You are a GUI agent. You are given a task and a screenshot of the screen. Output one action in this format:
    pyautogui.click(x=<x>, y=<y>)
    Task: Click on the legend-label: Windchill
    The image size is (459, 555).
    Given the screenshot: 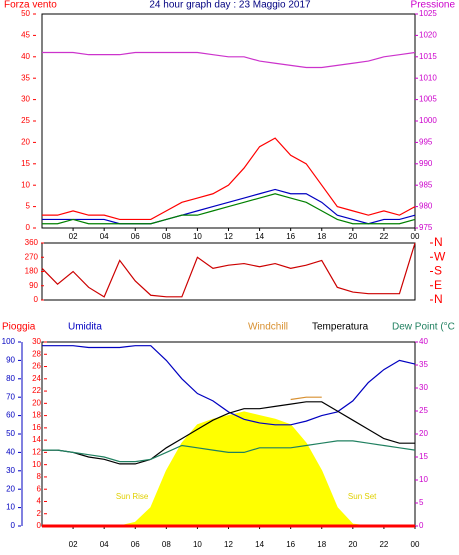 What is the action you would take?
    pyautogui.click(x=268, y=327)
    